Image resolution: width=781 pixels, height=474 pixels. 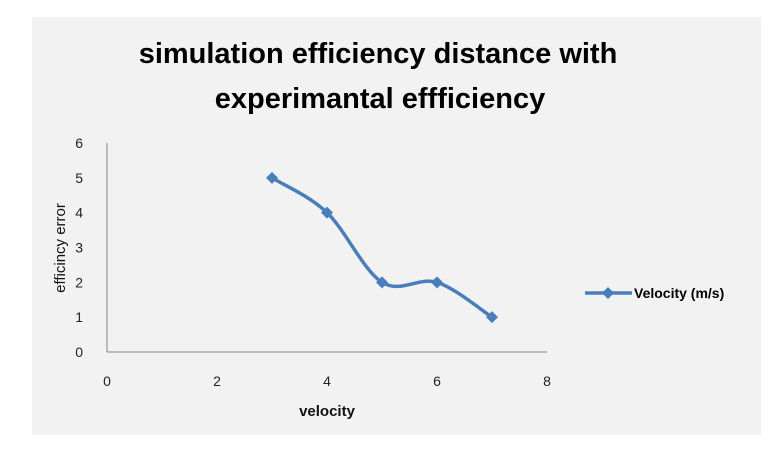 What do you see at coordinates (79, 317) in the screenshot?
I see `y-tick-label: 1` at bounding box center [79, 317].